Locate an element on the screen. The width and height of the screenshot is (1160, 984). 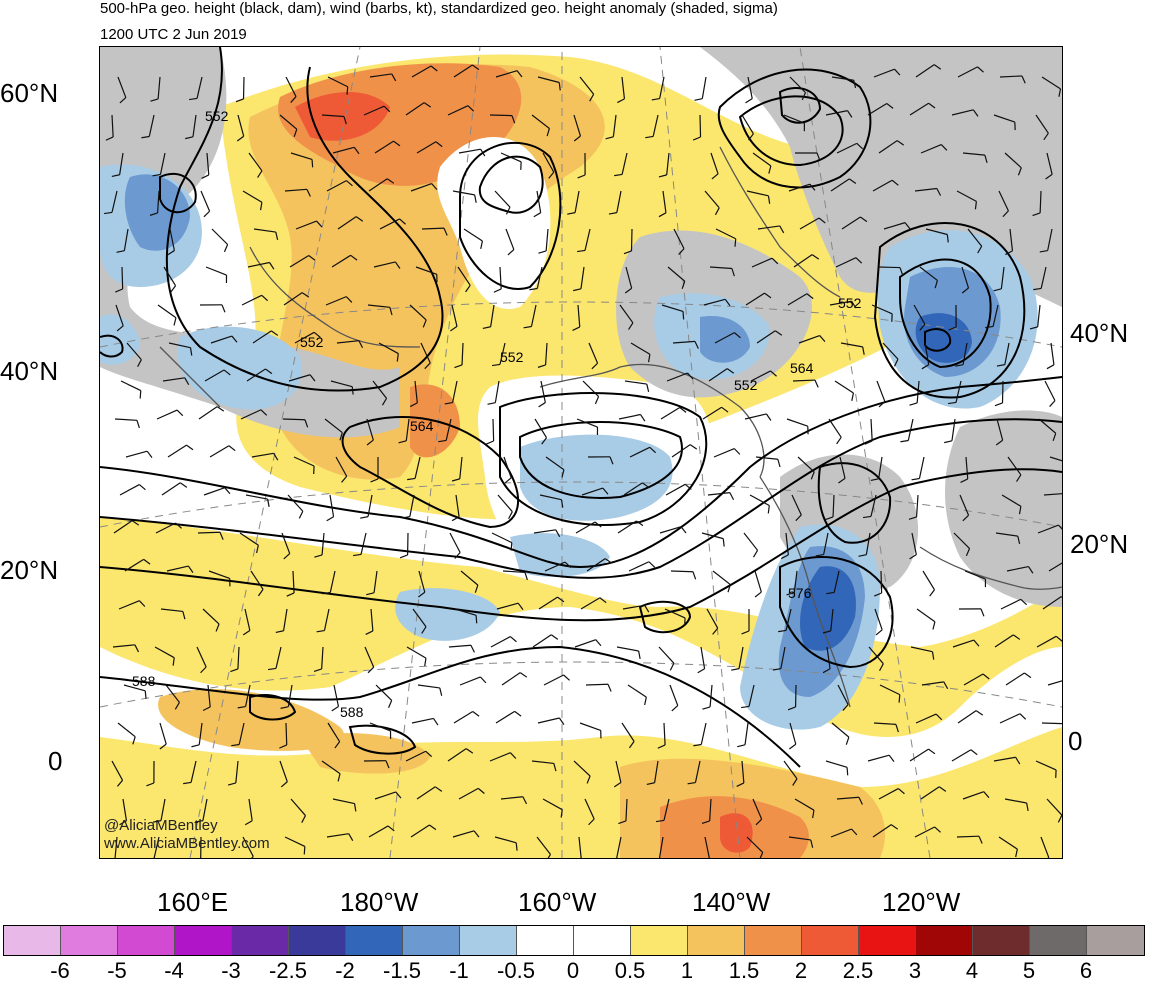
lon-label: 160°W is located at coordinates (557, 902).